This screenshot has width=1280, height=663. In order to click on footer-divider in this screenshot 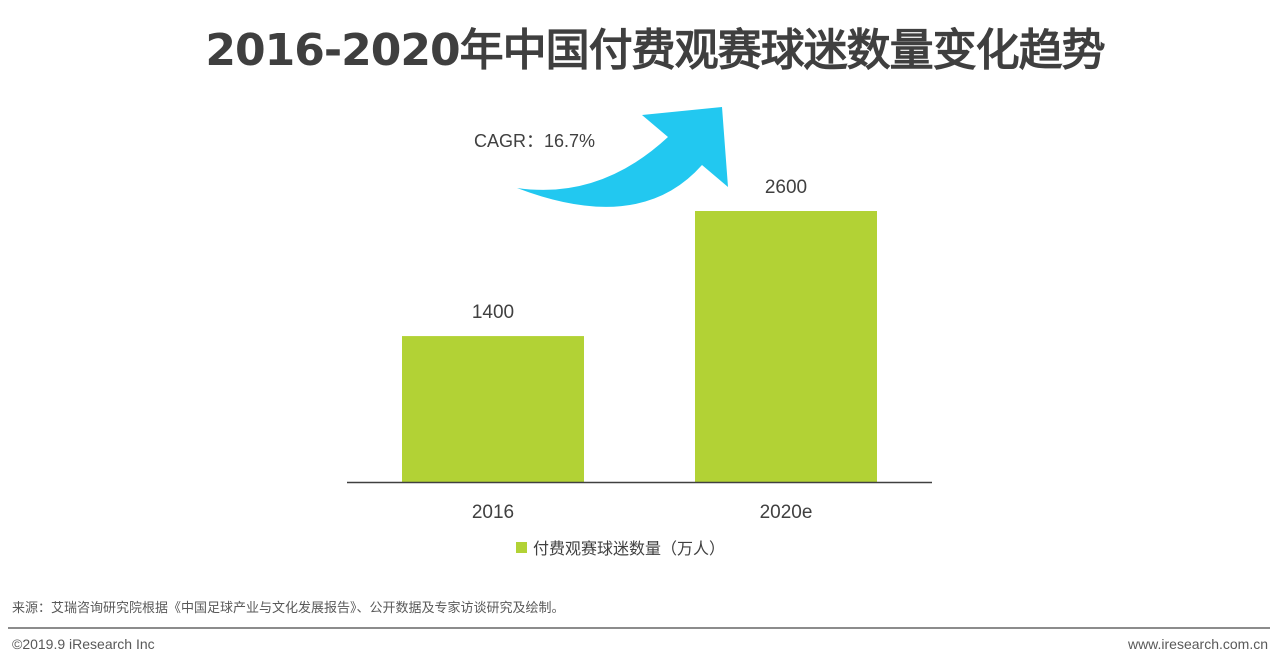, I will do `click(639, 628)`.